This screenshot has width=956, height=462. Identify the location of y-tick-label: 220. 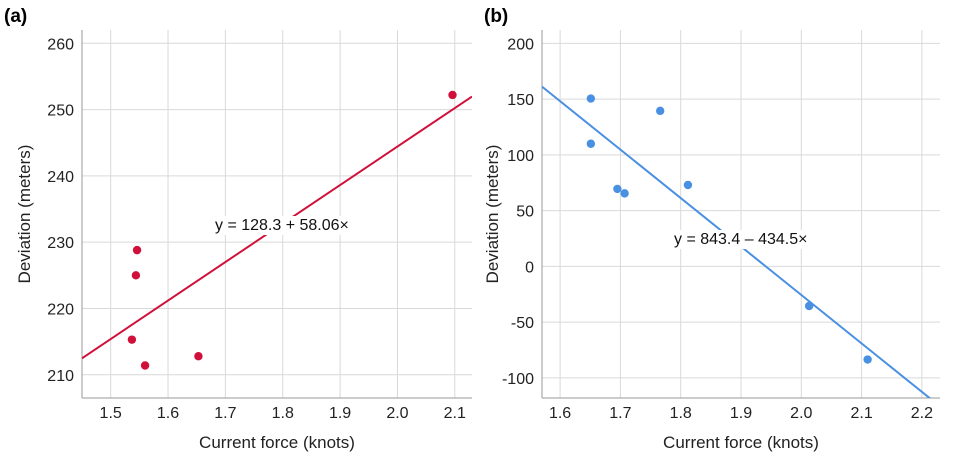
(60, 309).